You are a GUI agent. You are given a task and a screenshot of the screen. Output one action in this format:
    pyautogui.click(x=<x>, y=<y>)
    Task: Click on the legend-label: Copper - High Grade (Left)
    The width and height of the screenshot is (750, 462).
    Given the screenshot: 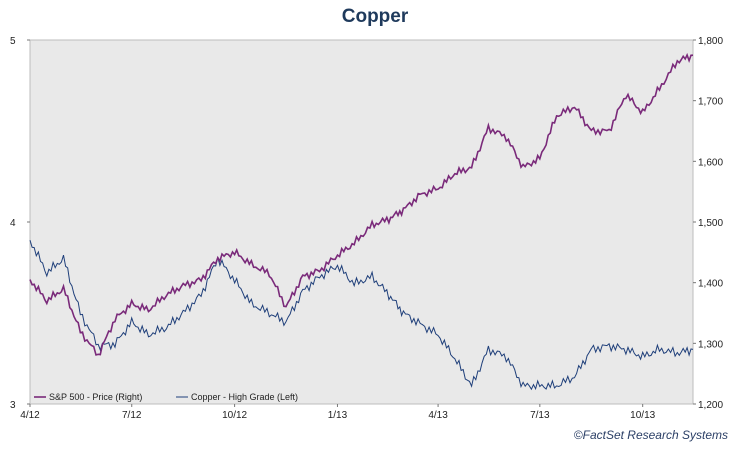 What is the action you would take?
    pyautogui.click(x=244, y=397)
    